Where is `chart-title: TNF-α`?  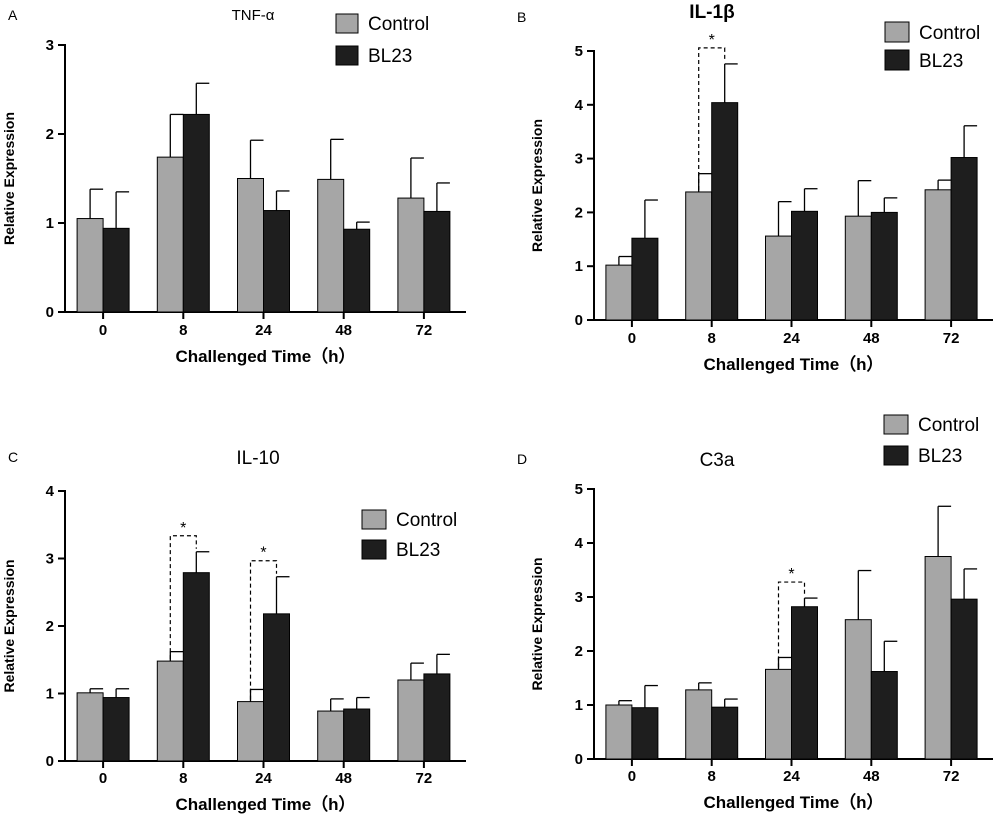 chart-title: TNF-α is located at coordinates (253, 15).